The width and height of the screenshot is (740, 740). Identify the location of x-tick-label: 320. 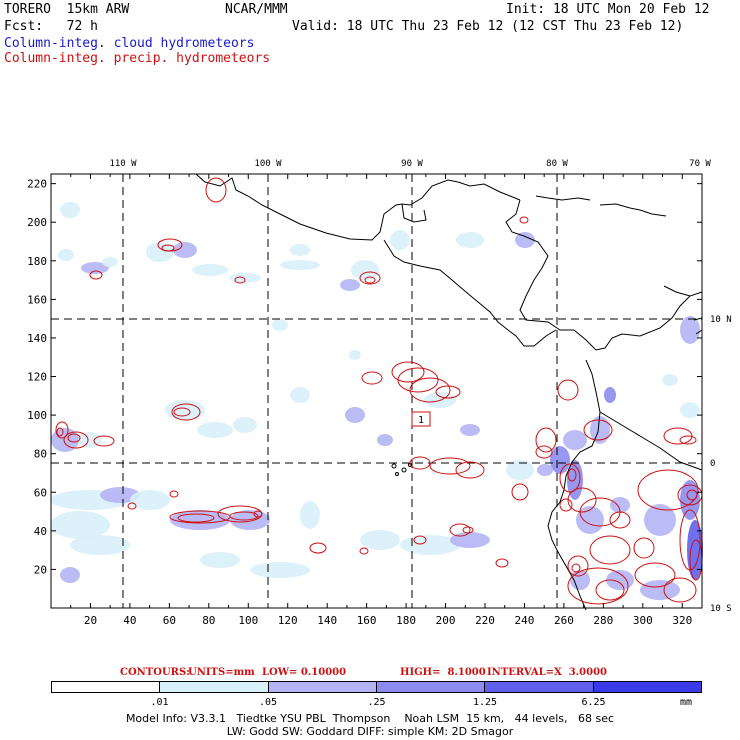
(682, 620).